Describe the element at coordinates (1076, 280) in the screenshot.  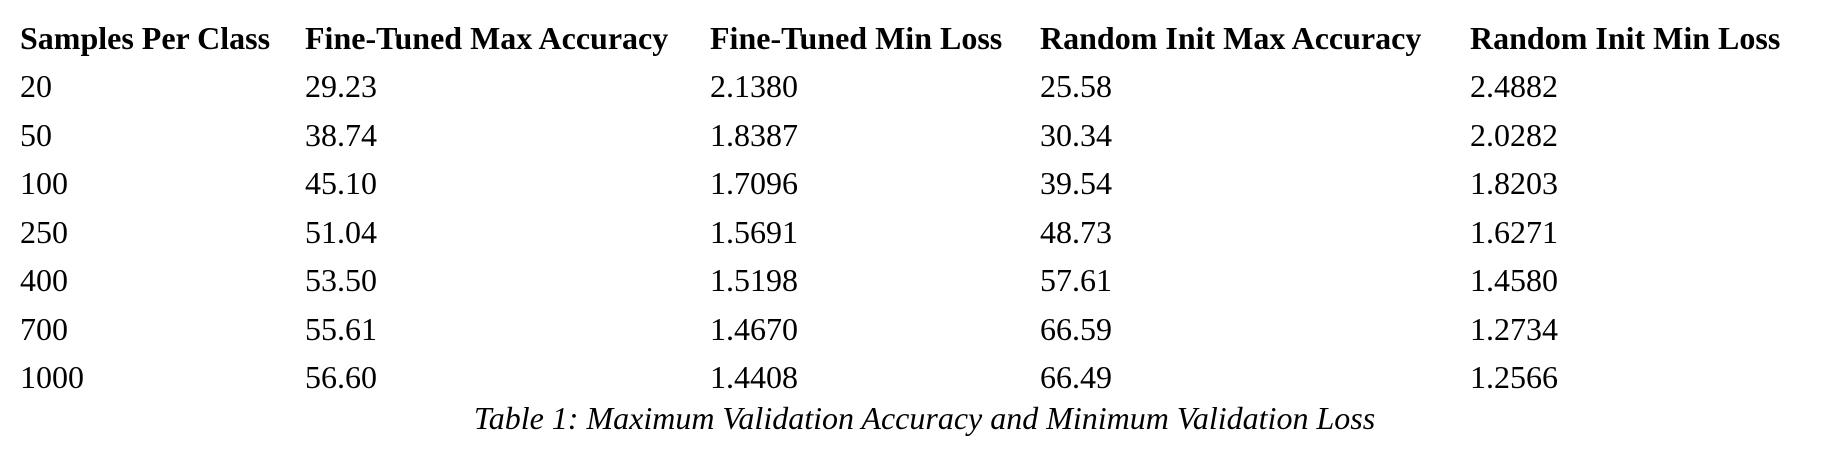
I see `cell-ri-max-accuracy: 57.61` at that location.